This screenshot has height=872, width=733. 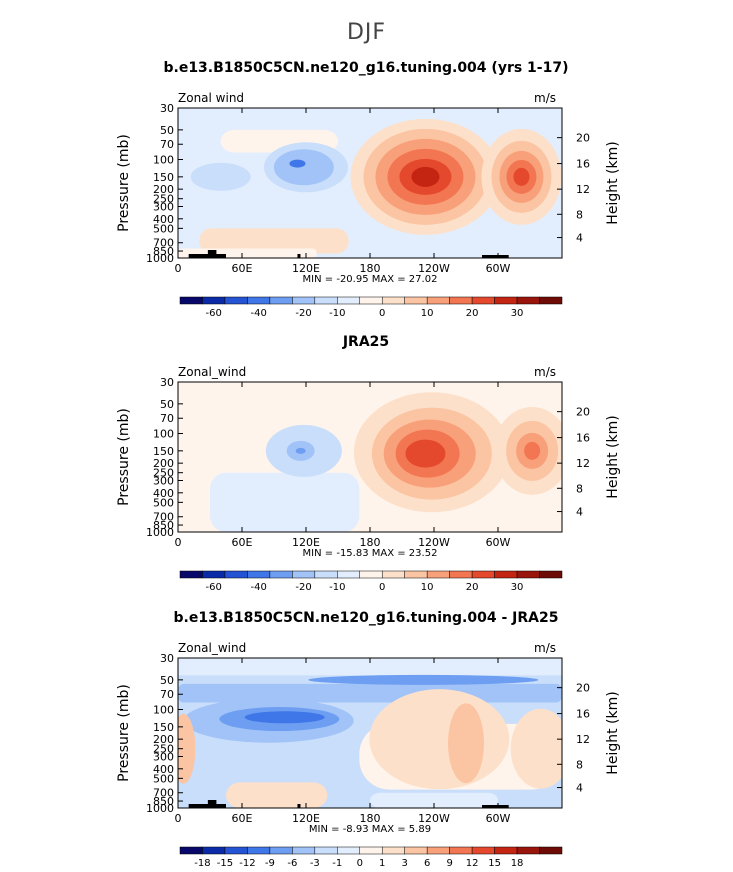 I want to click on contour-jet1-core, so click(x=425, y=453).